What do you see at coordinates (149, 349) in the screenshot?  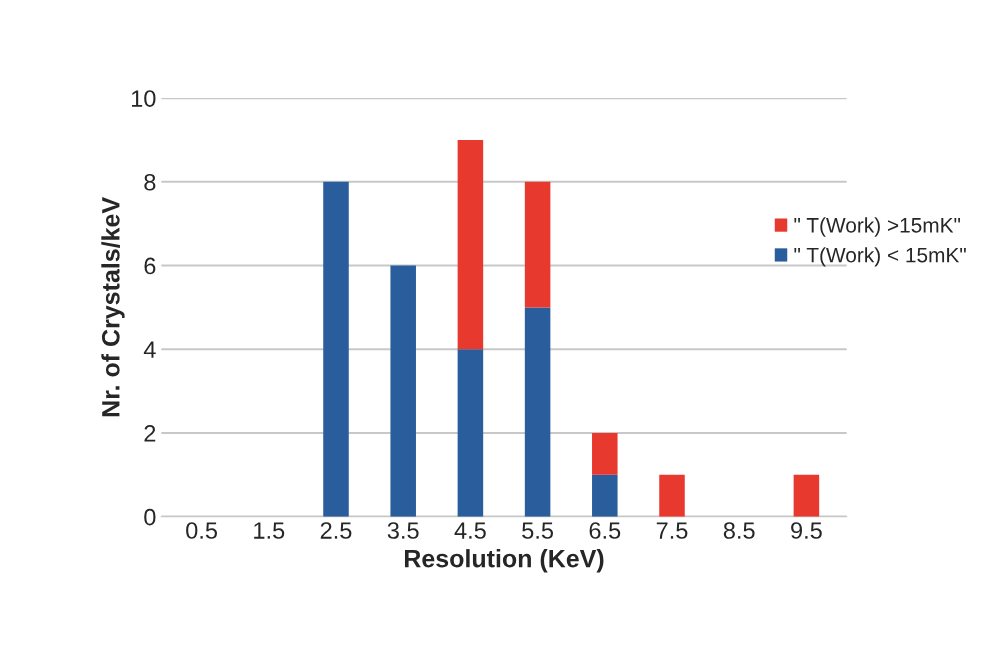 I see `y-tick-label: 4` at bounding box center [149, 349].